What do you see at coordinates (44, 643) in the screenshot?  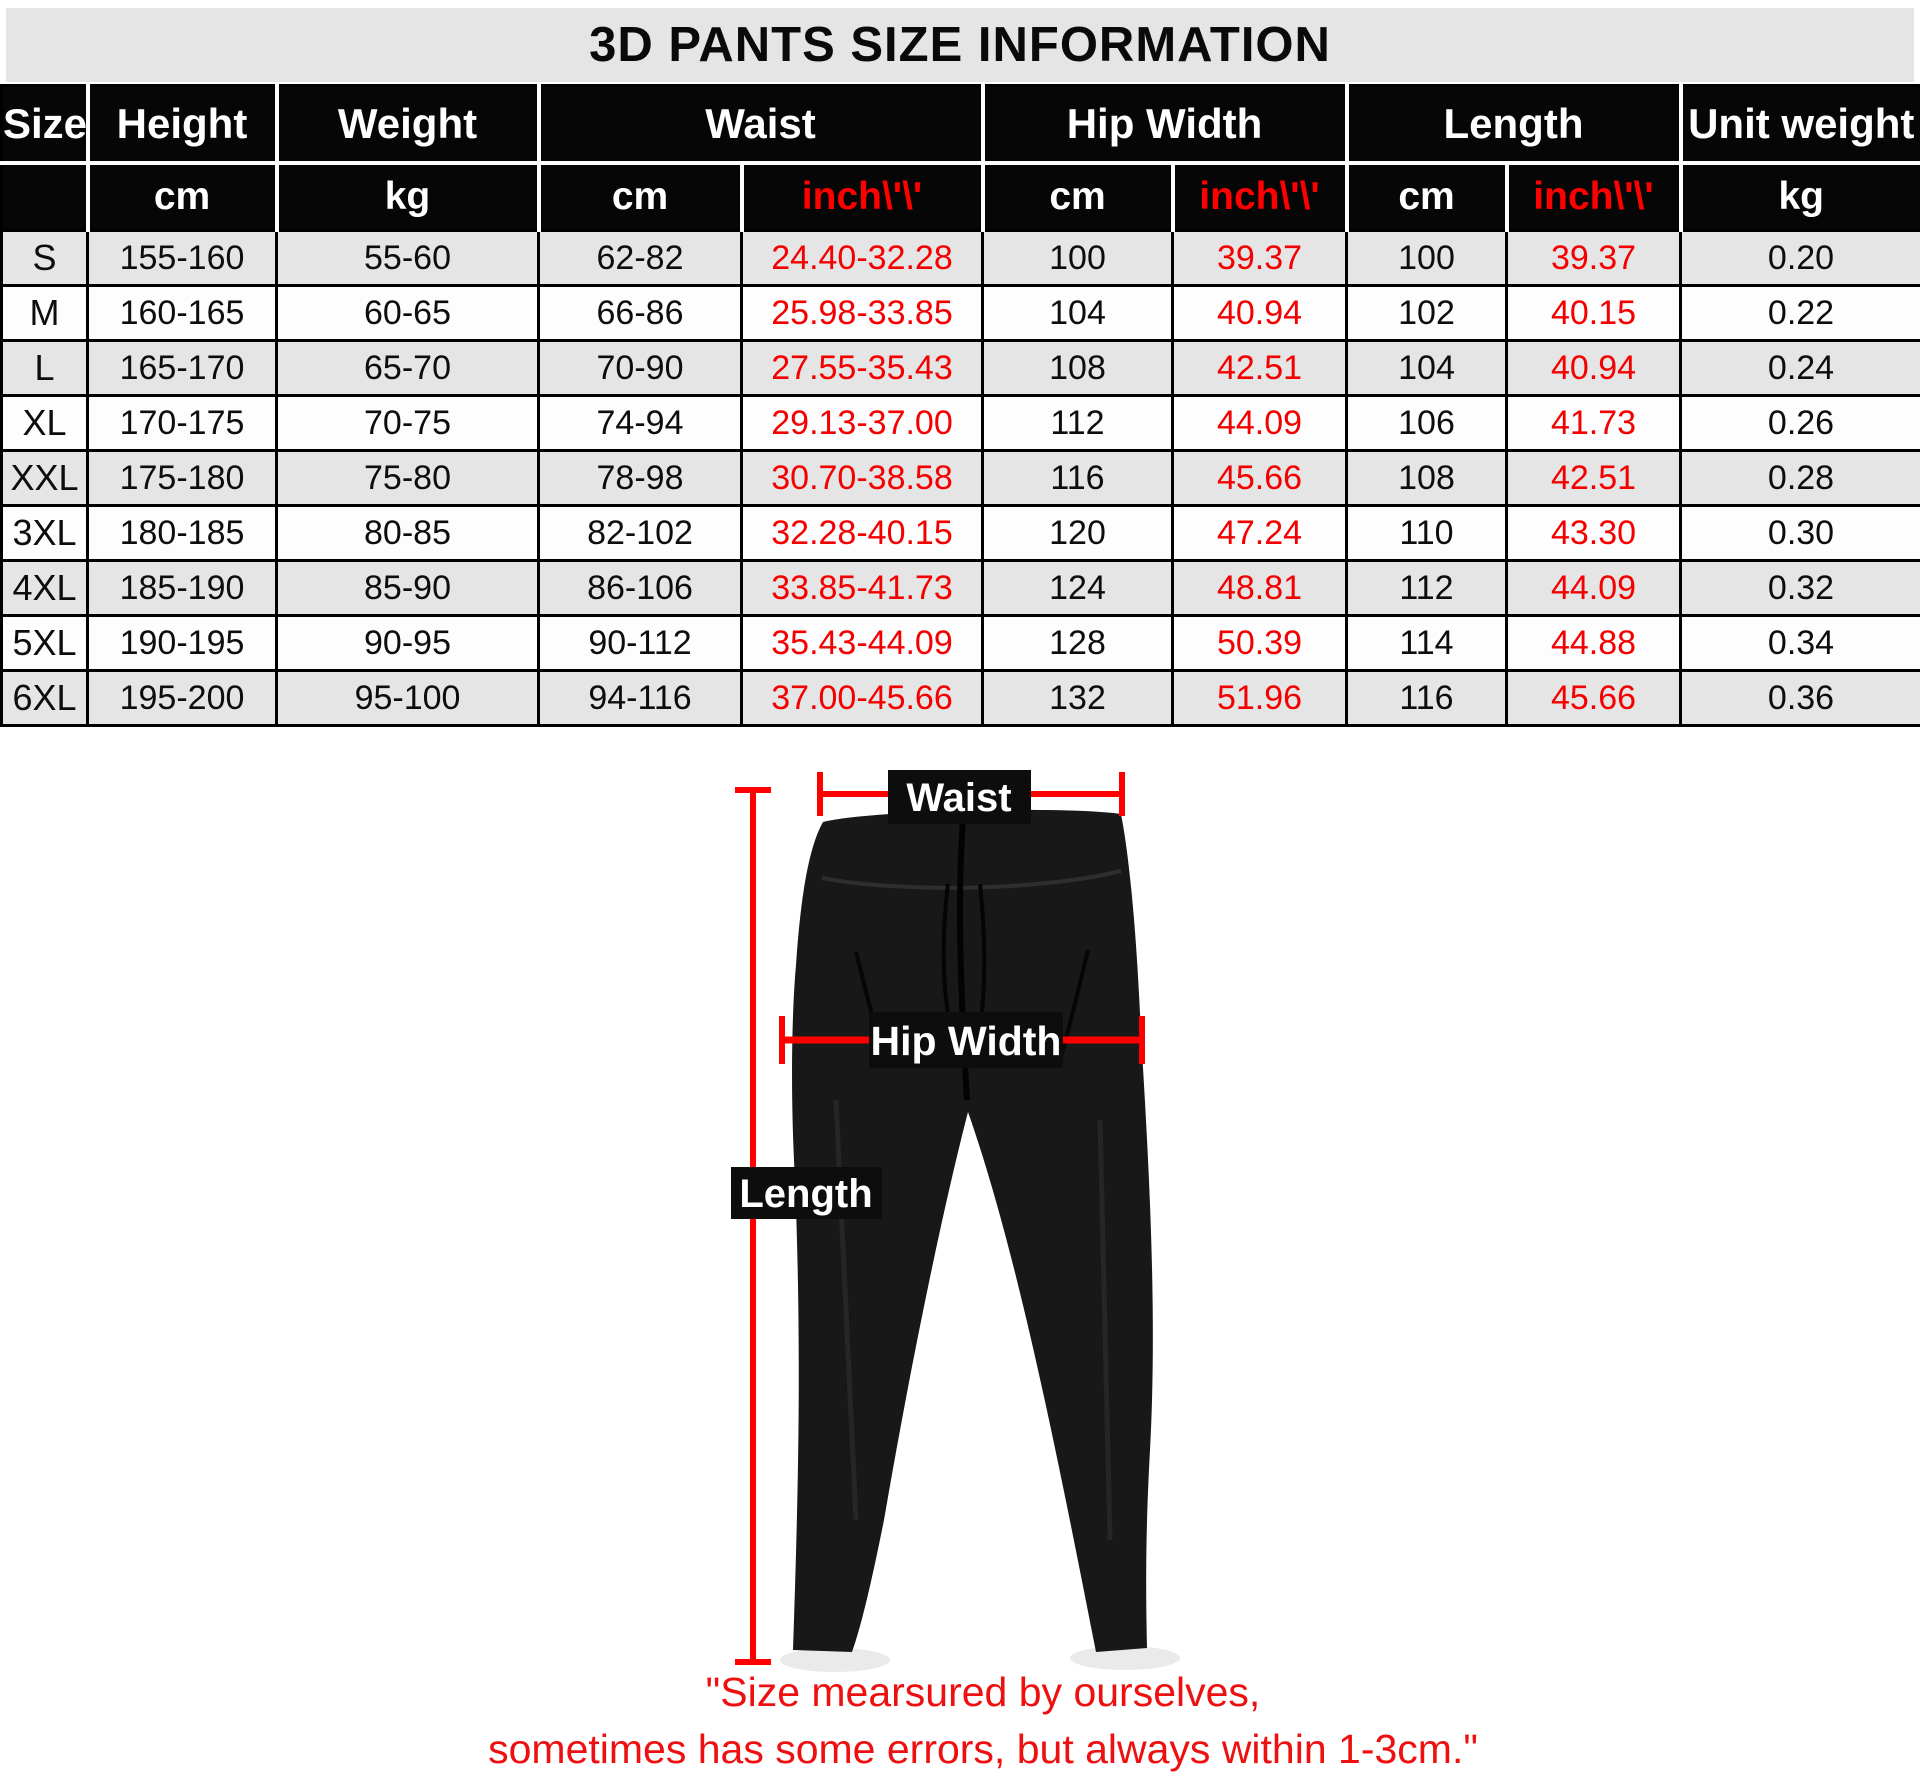 I see `cell-5xl-size: 5XL` at bounding box center [44, 643].